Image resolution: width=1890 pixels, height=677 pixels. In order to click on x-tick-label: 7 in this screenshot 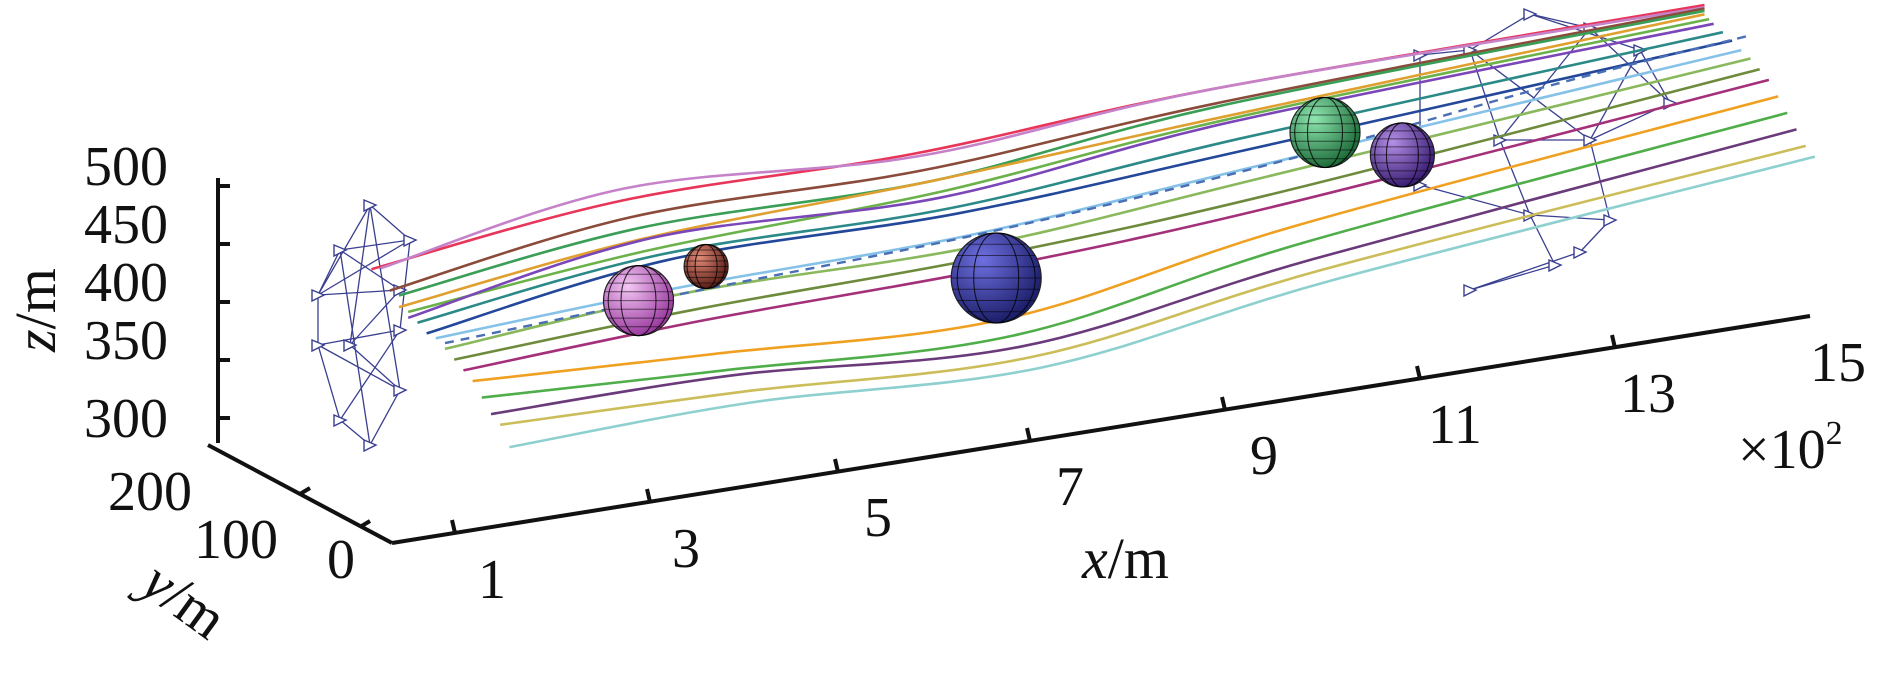, I will do `click(1070, 487)`.